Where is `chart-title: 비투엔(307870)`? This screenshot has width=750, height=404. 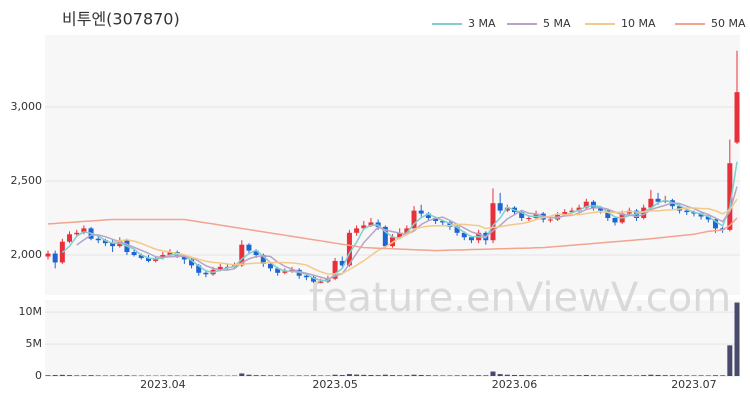
chart-title: 비투엔(307870) is located at coordinates (121, 19).